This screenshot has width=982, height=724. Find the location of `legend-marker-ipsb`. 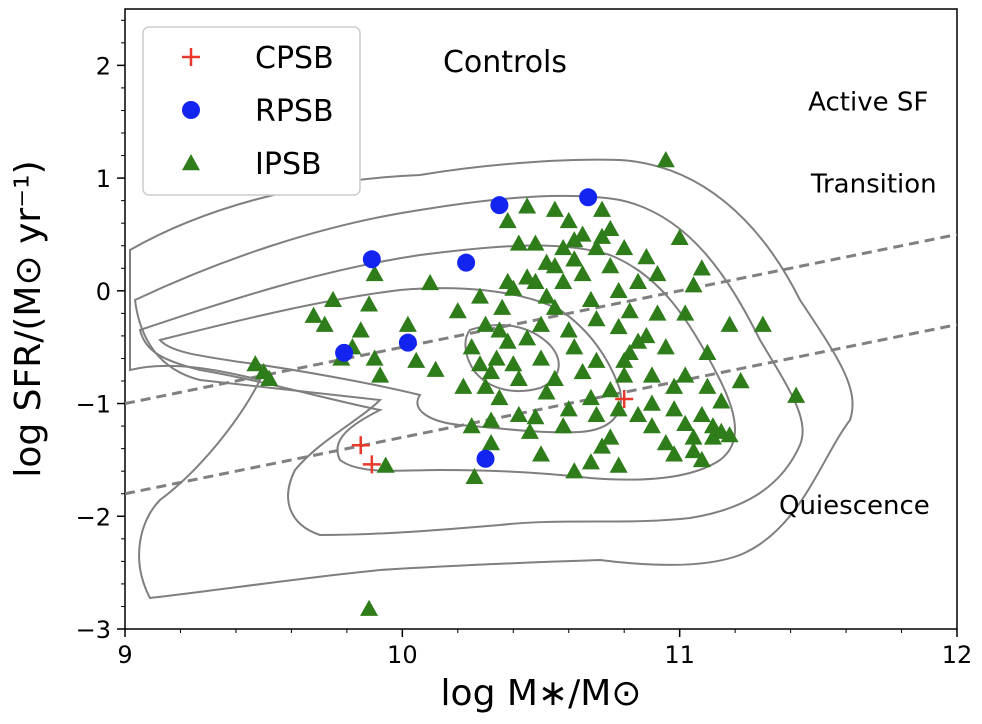

legend-marker-ipsb is located at coordinates (191, 162).